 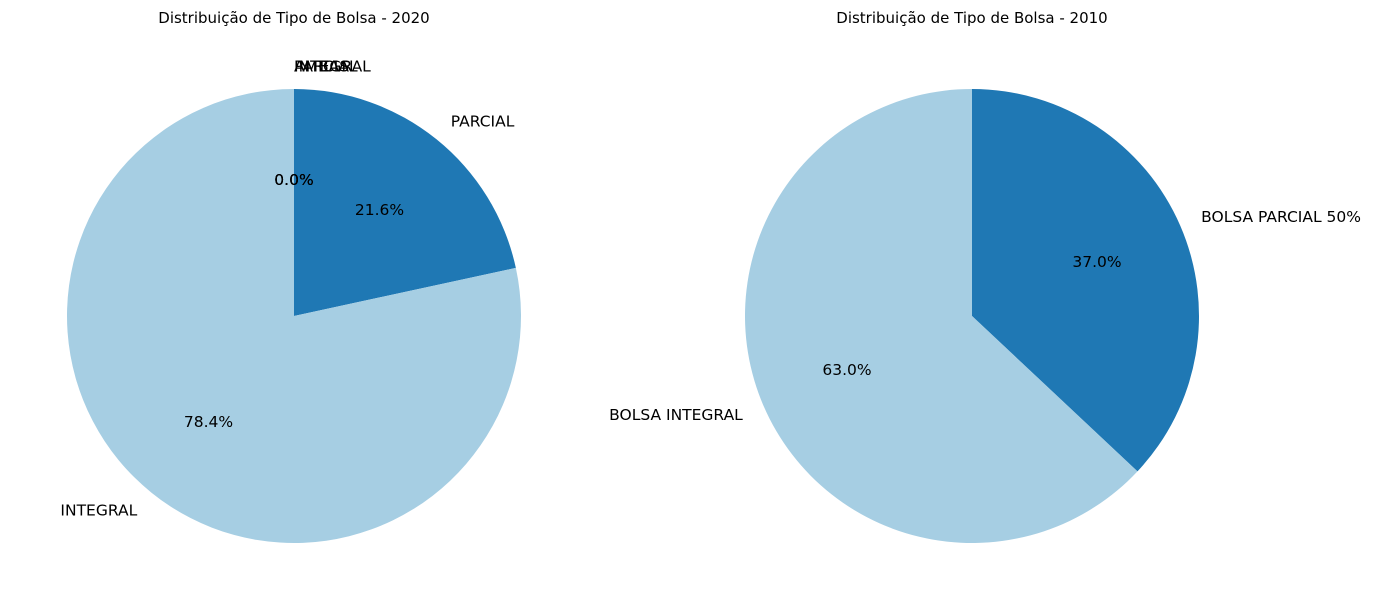 I want to click on slice-percent-2010-0: 37.0%, so click(x=1096, y=262).